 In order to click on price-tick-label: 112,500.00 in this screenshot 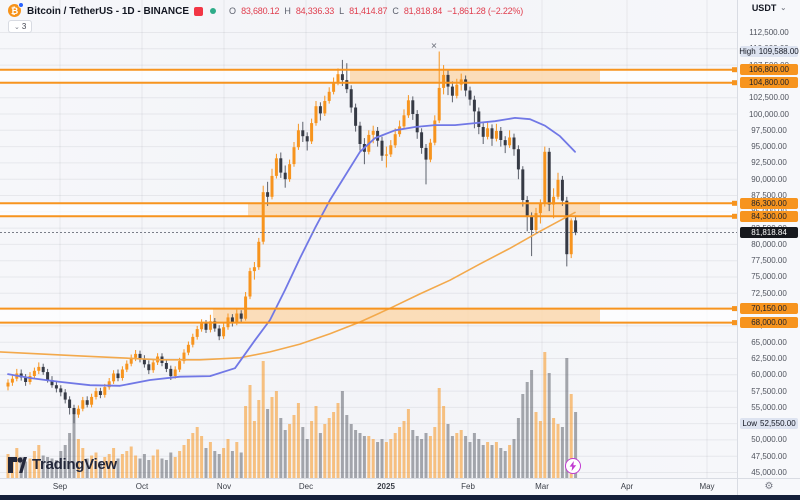, I will do `click(769, 32)`.